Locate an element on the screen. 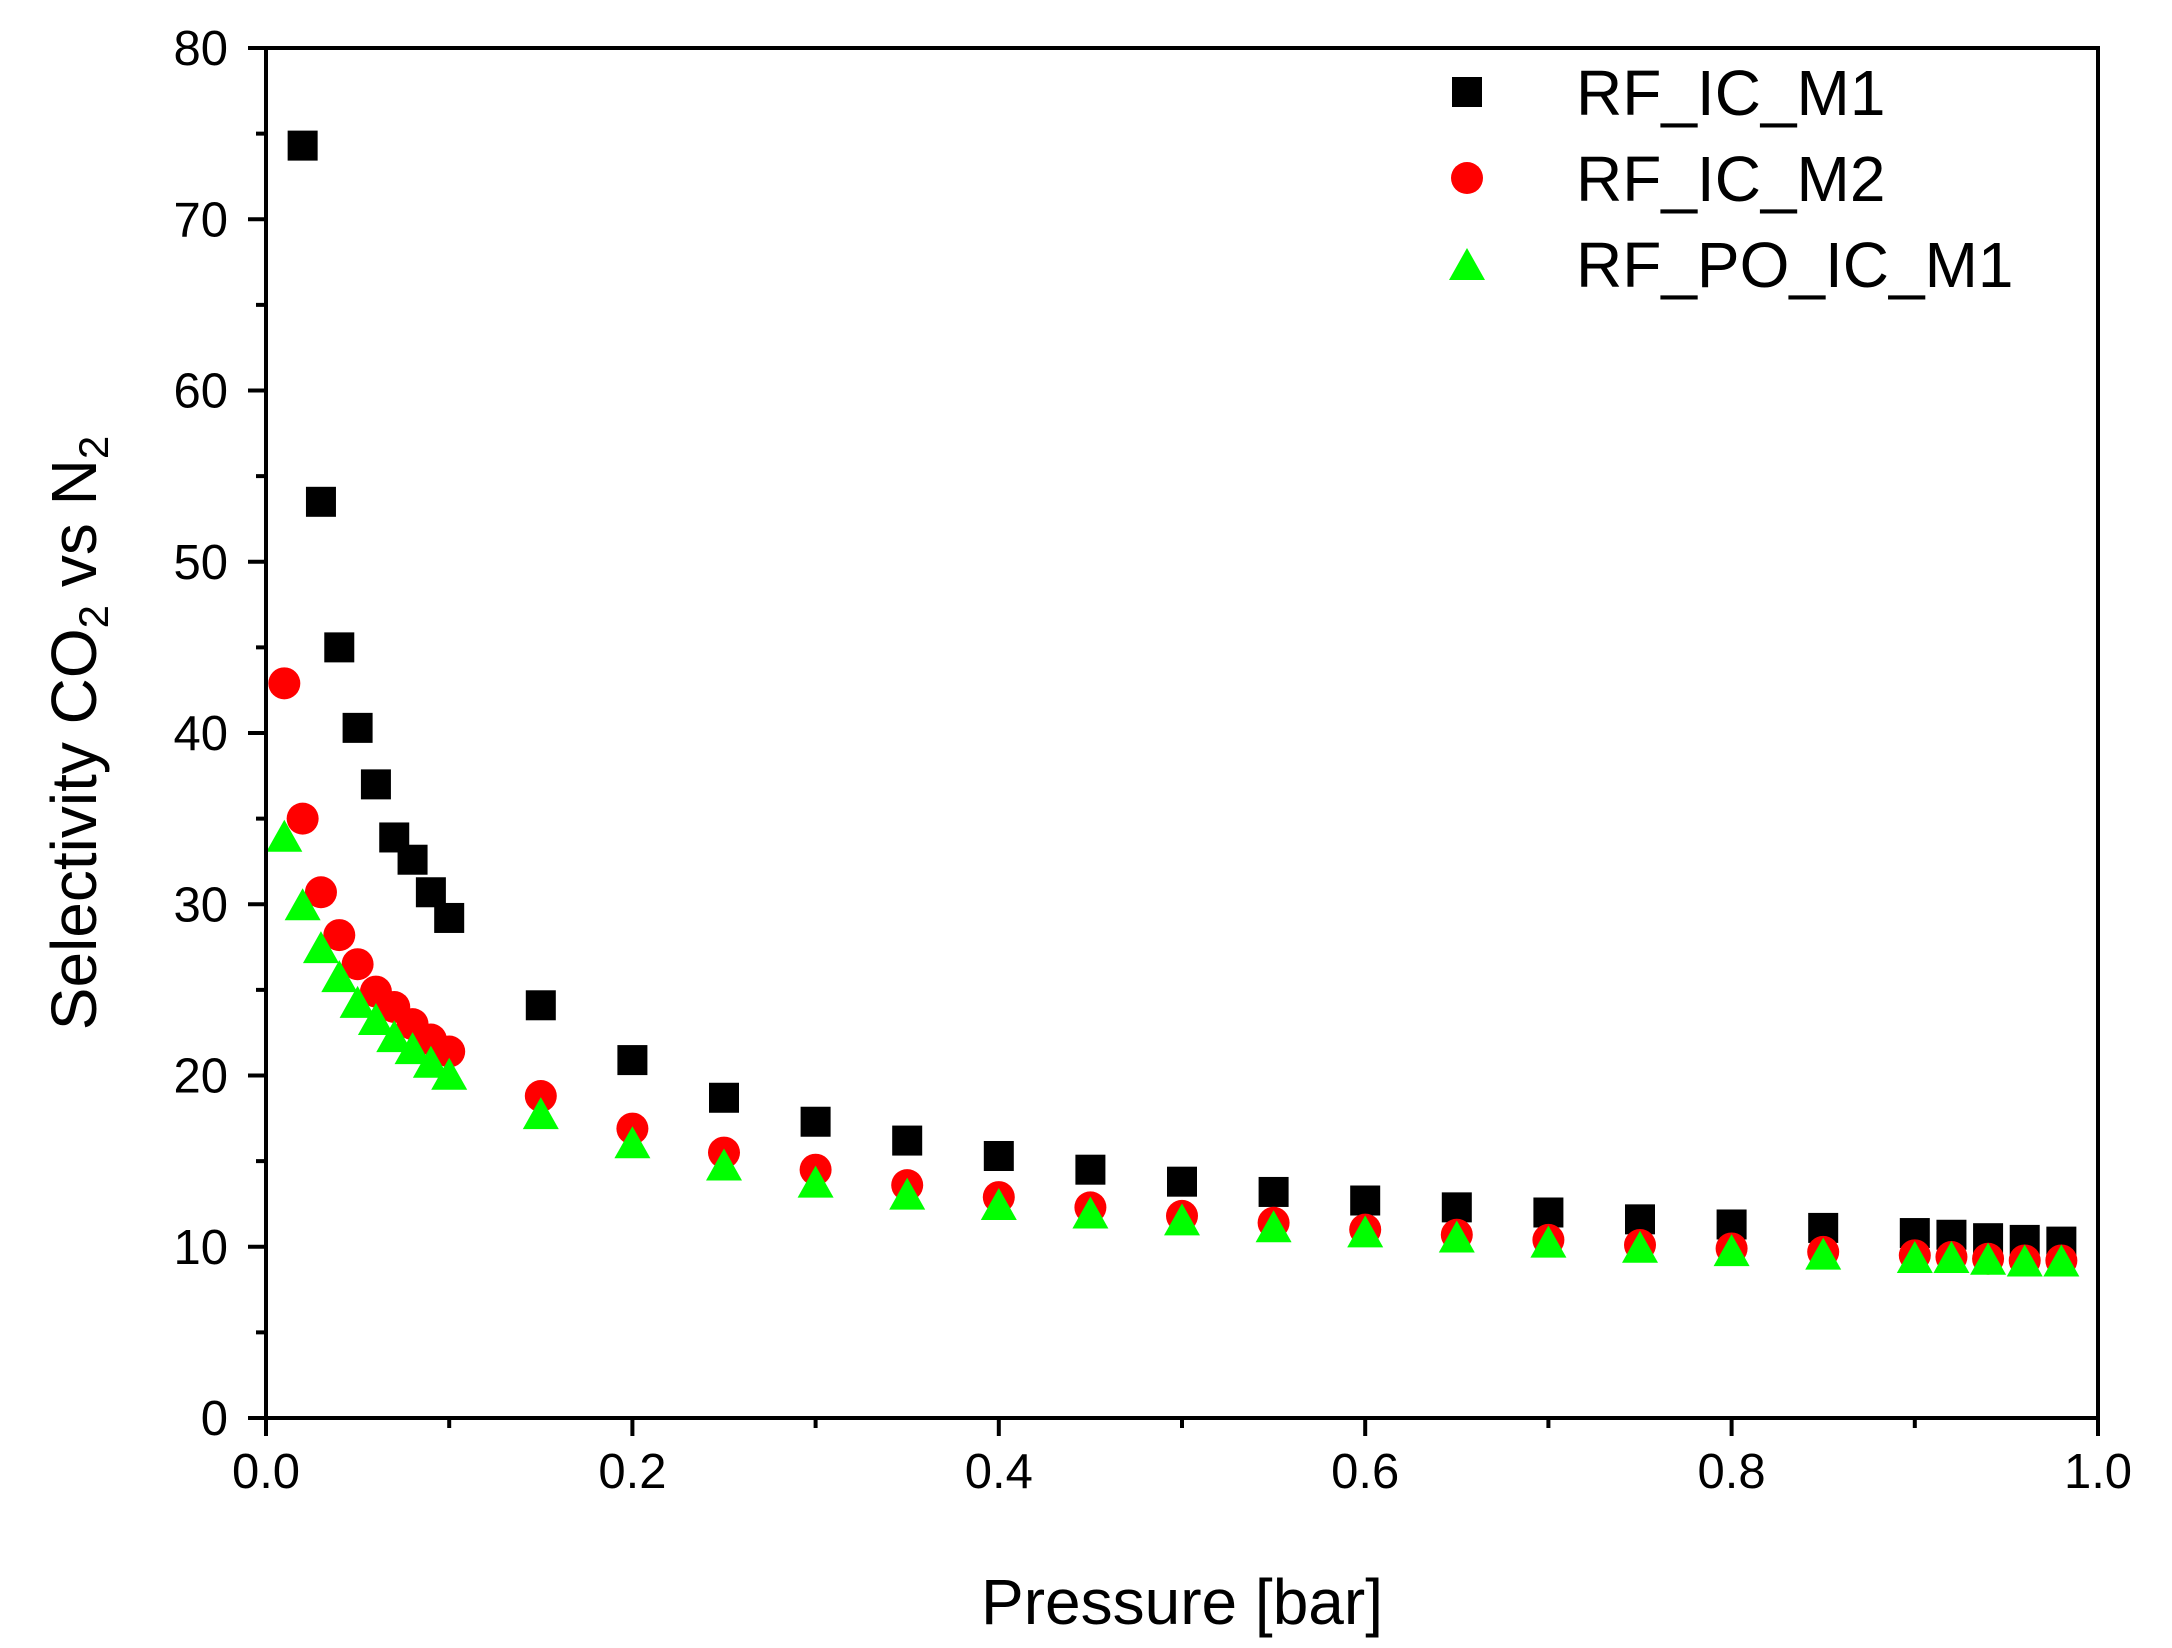  y-tick-label: 80 is located at coordinates (200, 49).